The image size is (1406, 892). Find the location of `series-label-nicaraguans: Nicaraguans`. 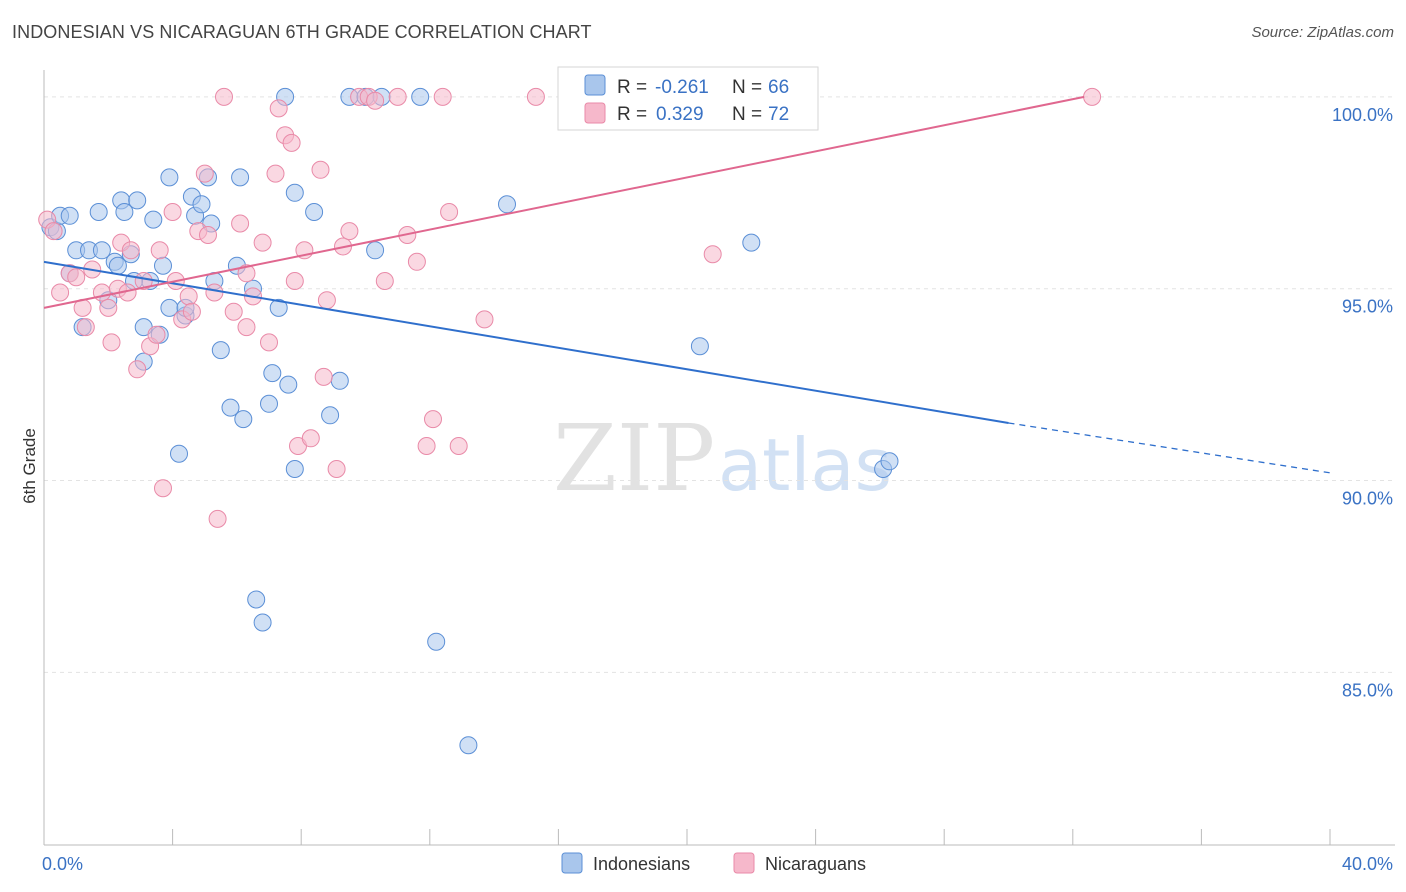

series-label-nicaraguans: Nicaraguans is located at coordinates (815, 864).